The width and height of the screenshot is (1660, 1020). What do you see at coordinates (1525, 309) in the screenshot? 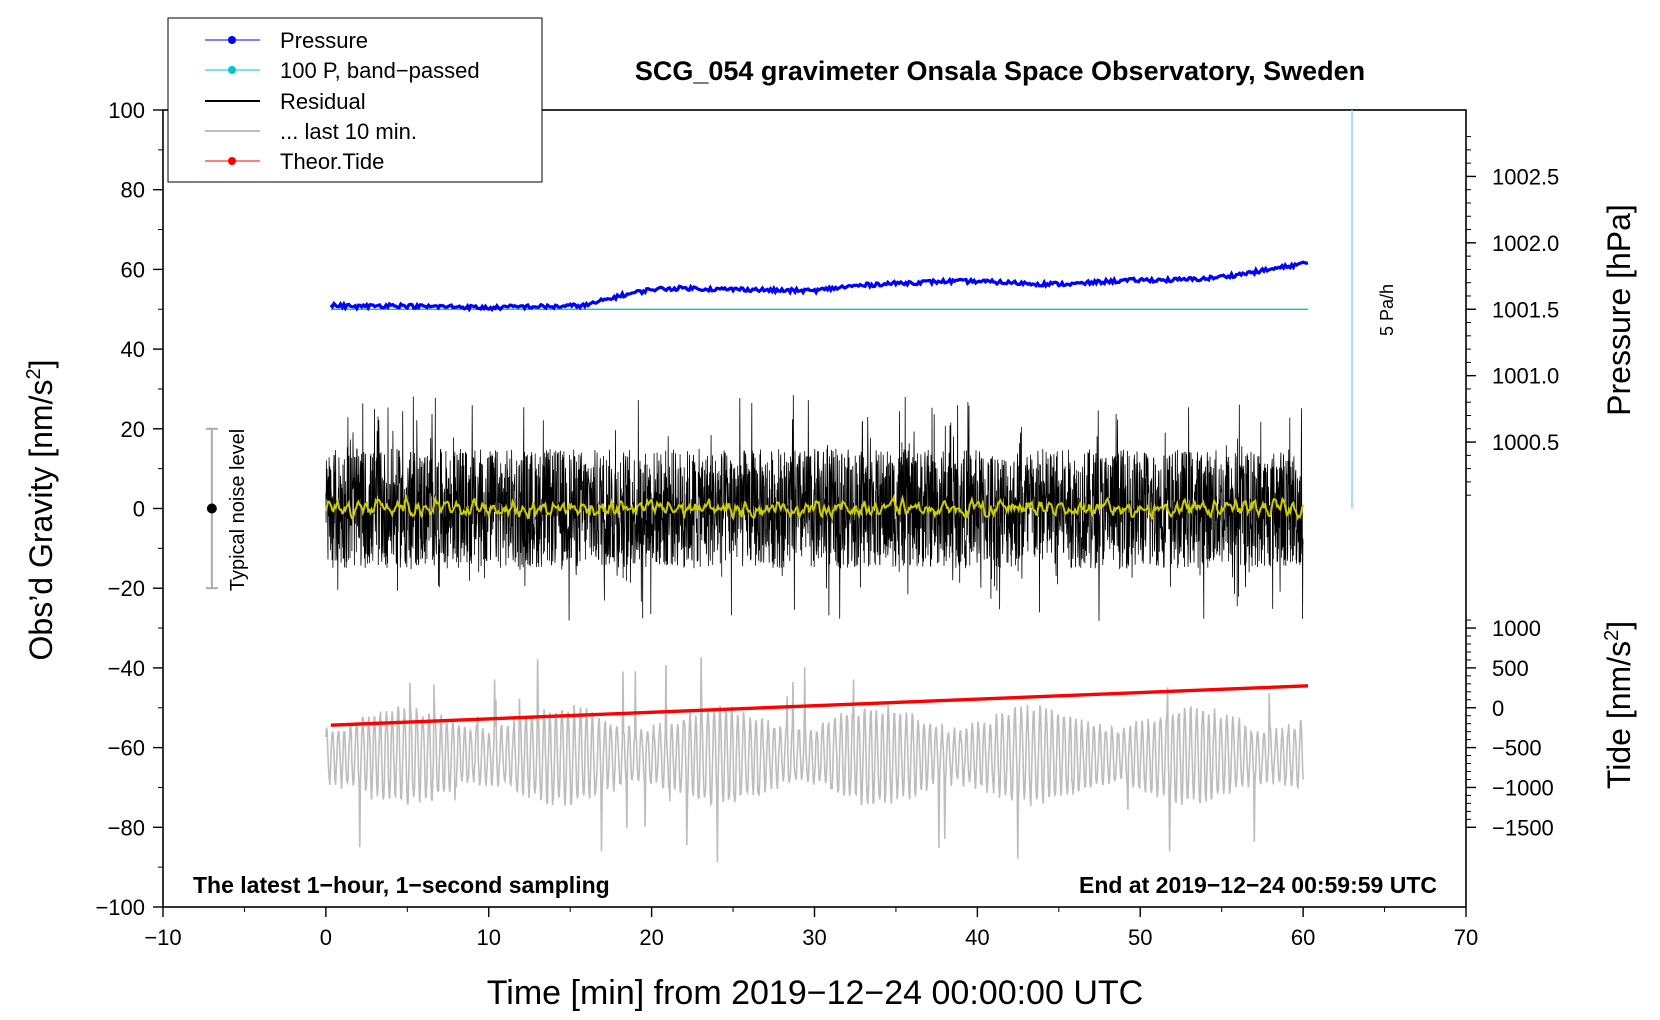
I see `pressure-tick-label: 1001.5` at bounding box center [1525, 309].